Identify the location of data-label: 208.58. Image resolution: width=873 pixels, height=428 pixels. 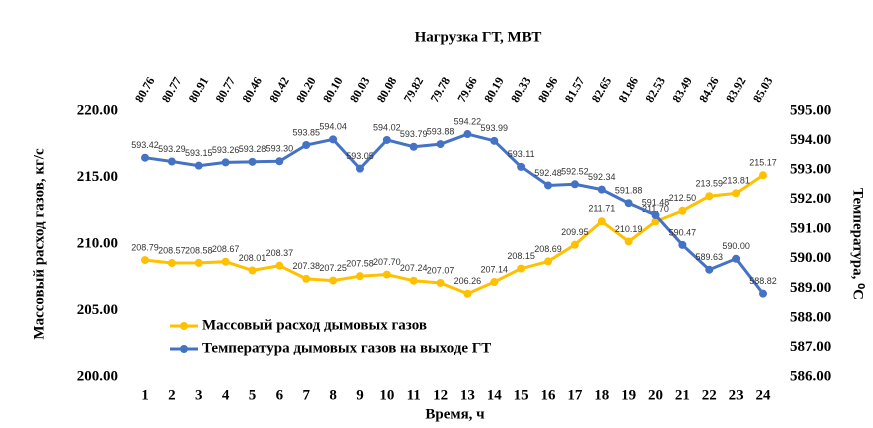
(199, 250).